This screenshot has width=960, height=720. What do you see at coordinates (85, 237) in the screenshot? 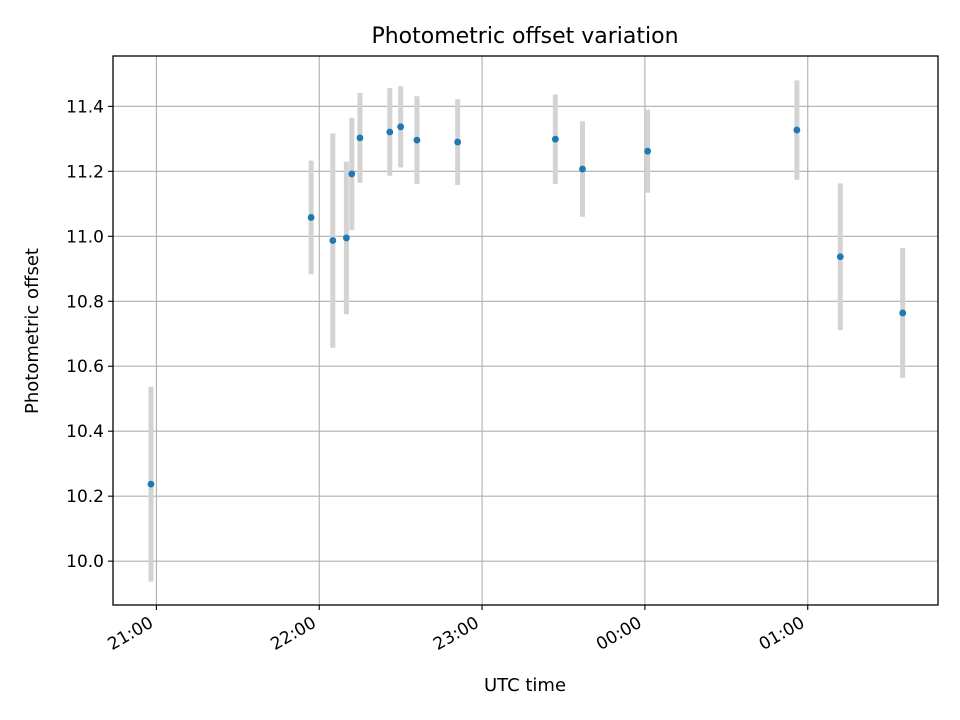
I see `y-tick-label: 11.0` at bounding box center [85, 237].